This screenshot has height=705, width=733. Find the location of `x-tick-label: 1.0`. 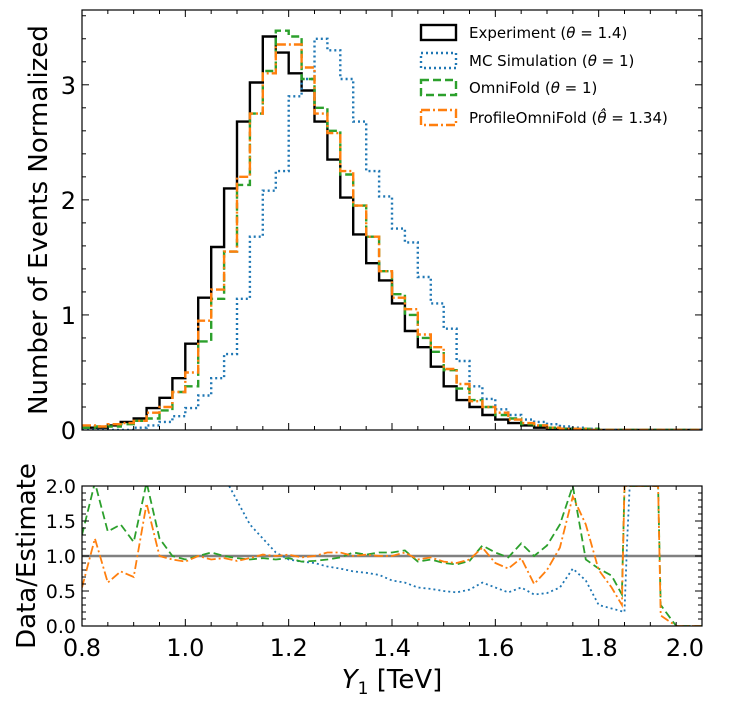

x-tick-label: 1.0 is located at coordinates (185, 648).